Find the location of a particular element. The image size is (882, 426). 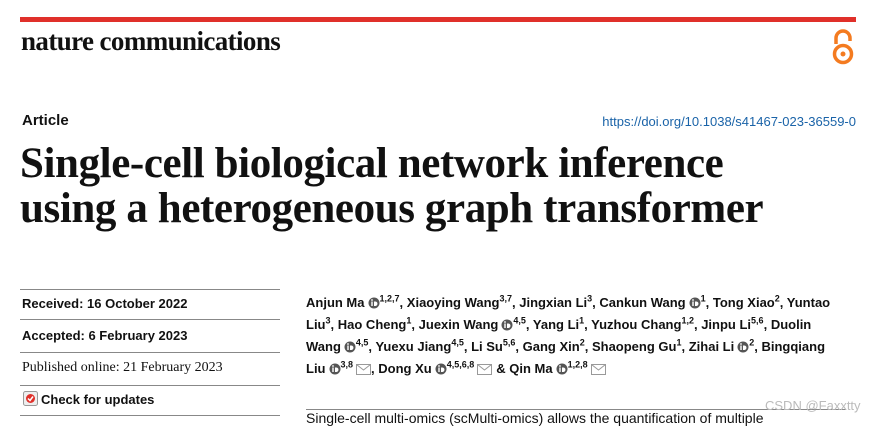

author-name: Yang Li is located at coordinates (556, 324).